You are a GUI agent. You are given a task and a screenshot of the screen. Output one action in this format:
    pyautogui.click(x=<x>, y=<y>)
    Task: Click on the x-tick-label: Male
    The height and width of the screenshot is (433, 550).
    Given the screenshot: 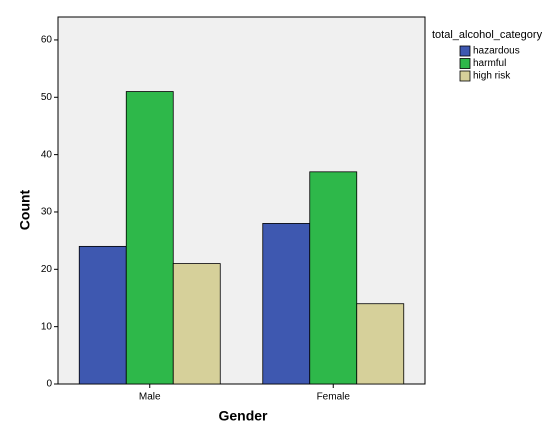 What is the action you would take?
    pyautogui.click(x=150, y=397)
    